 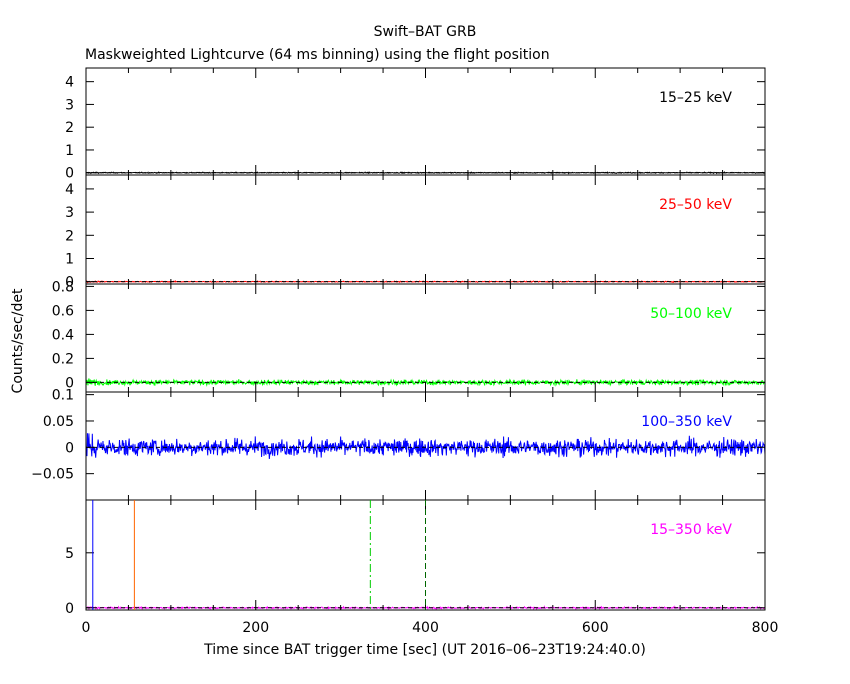 I want to click on x-tick-label: 400, so click(x=425, y=628).